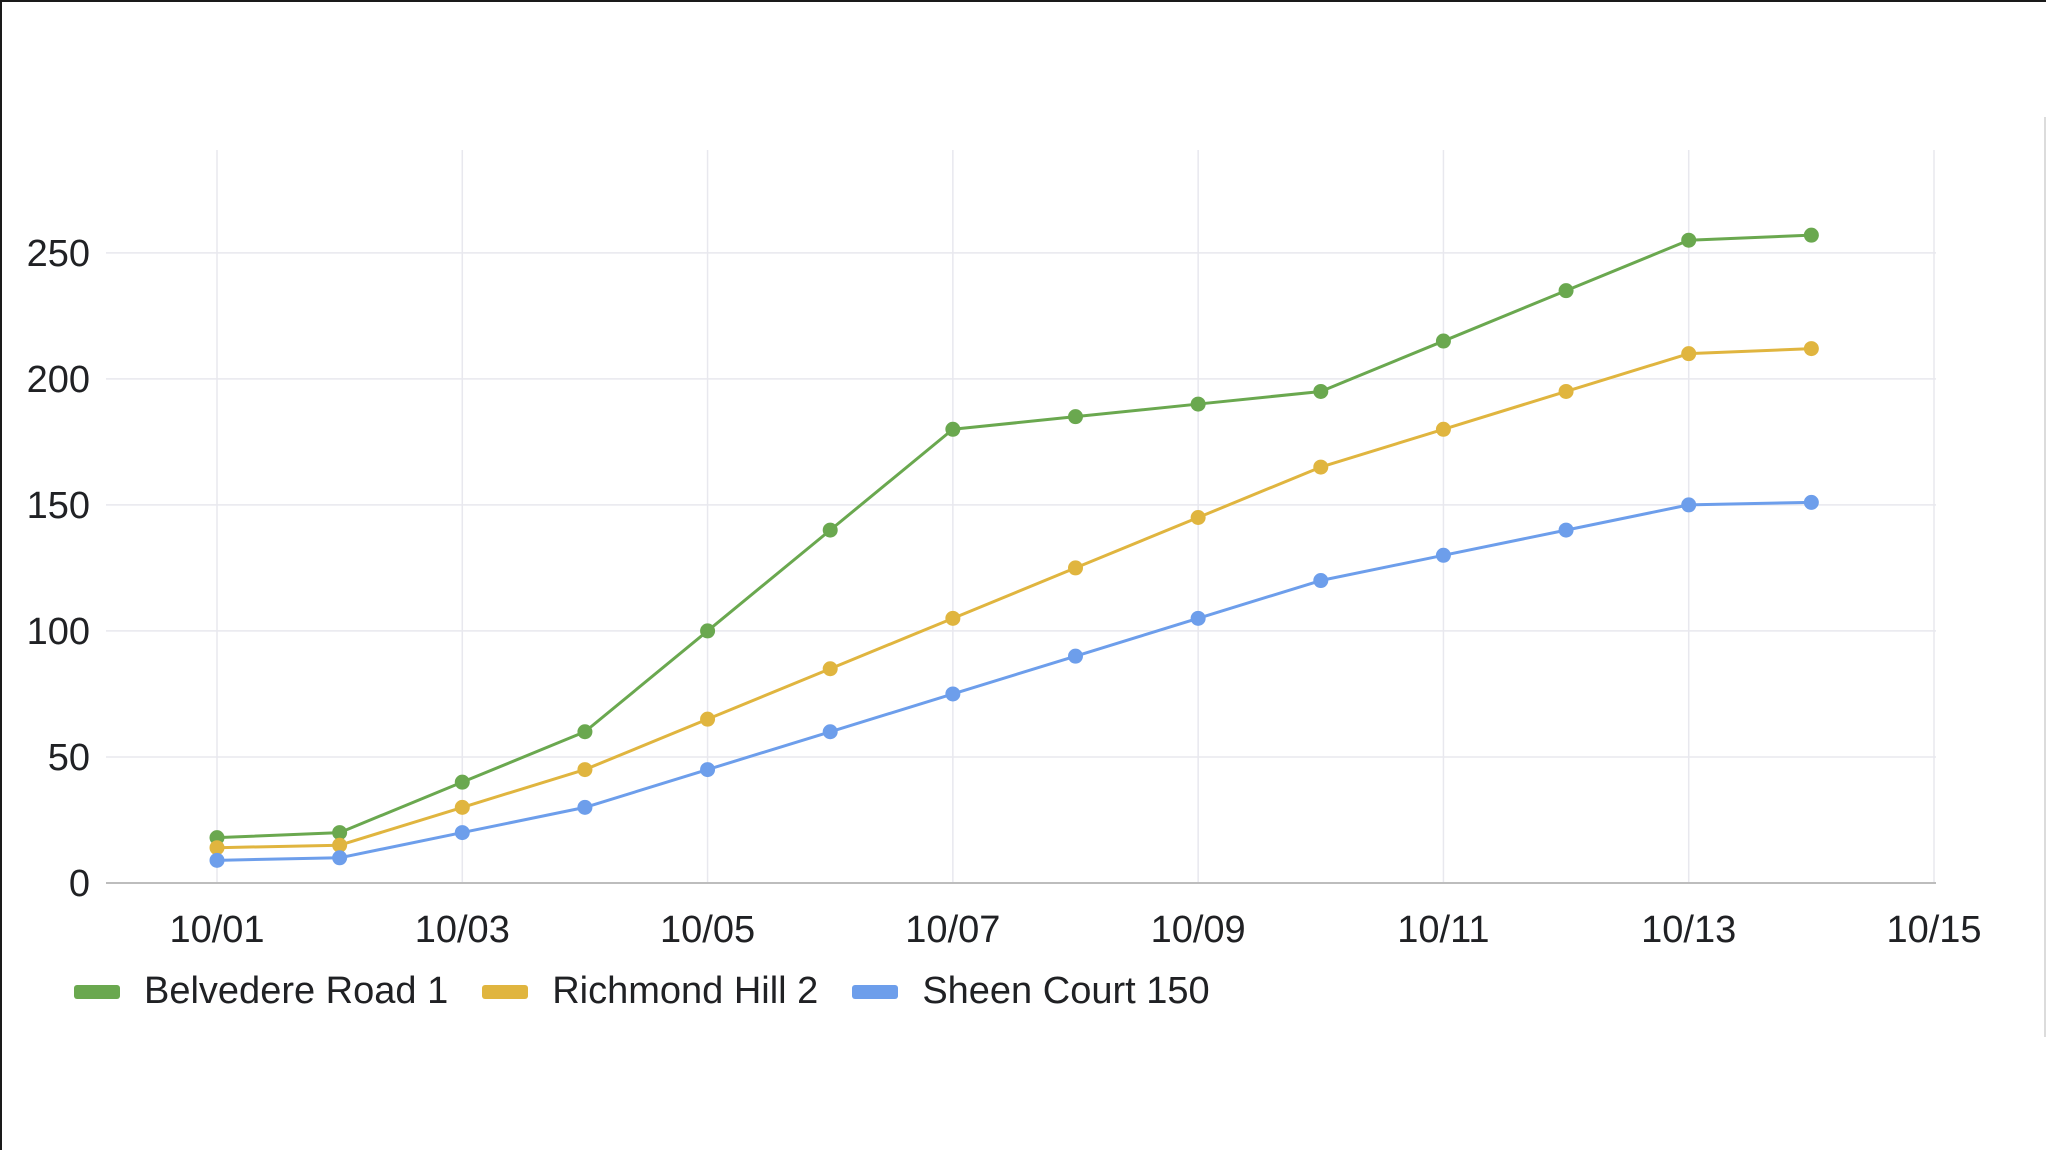 This screenshot has height=1152, width=2048. What do you see at coordinates (1066, 991) in the screenshot?
I see `legend-label: Sheen Court 150` at bounding box center [1066, 991].